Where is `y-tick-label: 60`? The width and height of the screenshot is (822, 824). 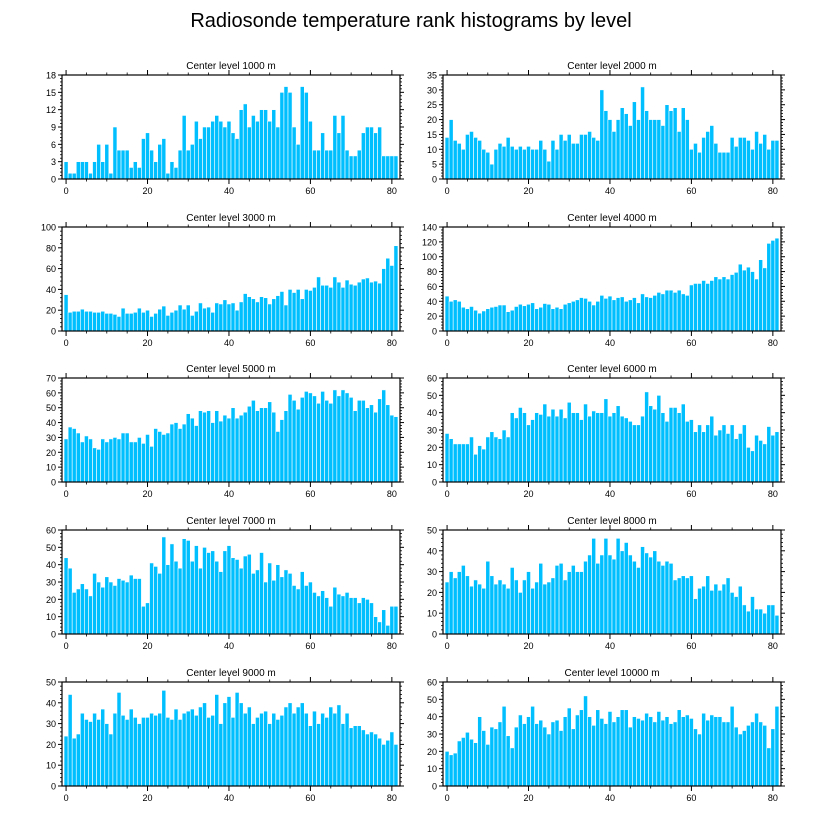 y-tick-label: 60 is located at coordinates (51, 393).